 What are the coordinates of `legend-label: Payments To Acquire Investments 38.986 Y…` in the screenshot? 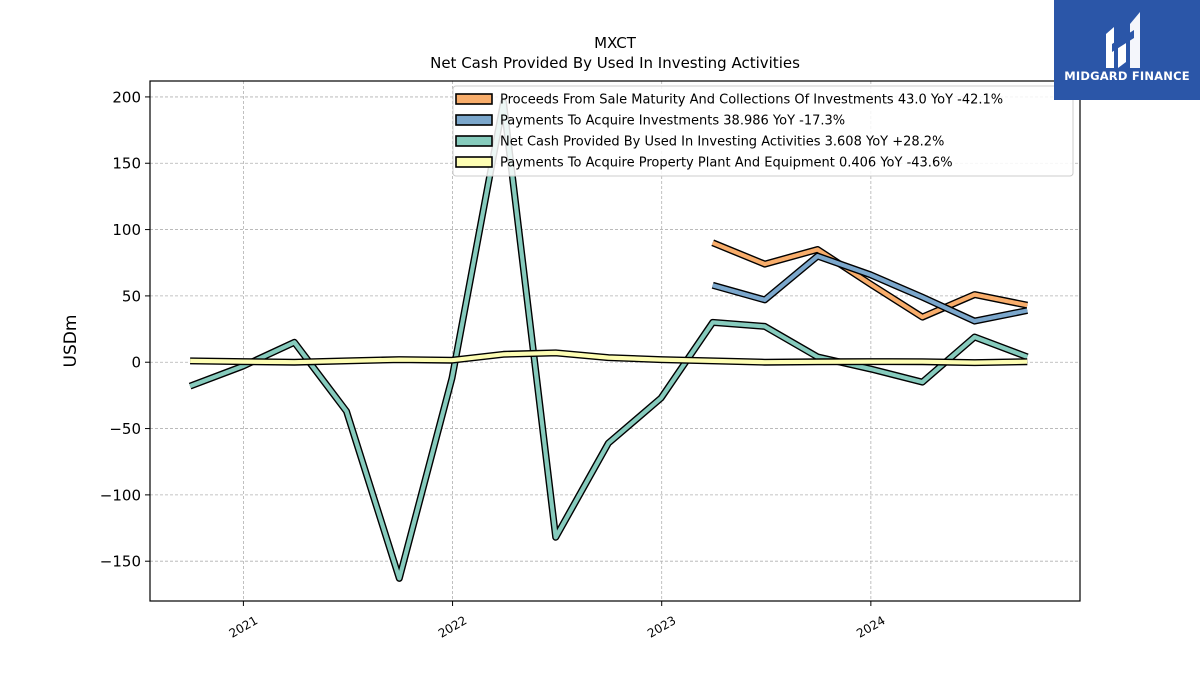 It's located at (672, 121).